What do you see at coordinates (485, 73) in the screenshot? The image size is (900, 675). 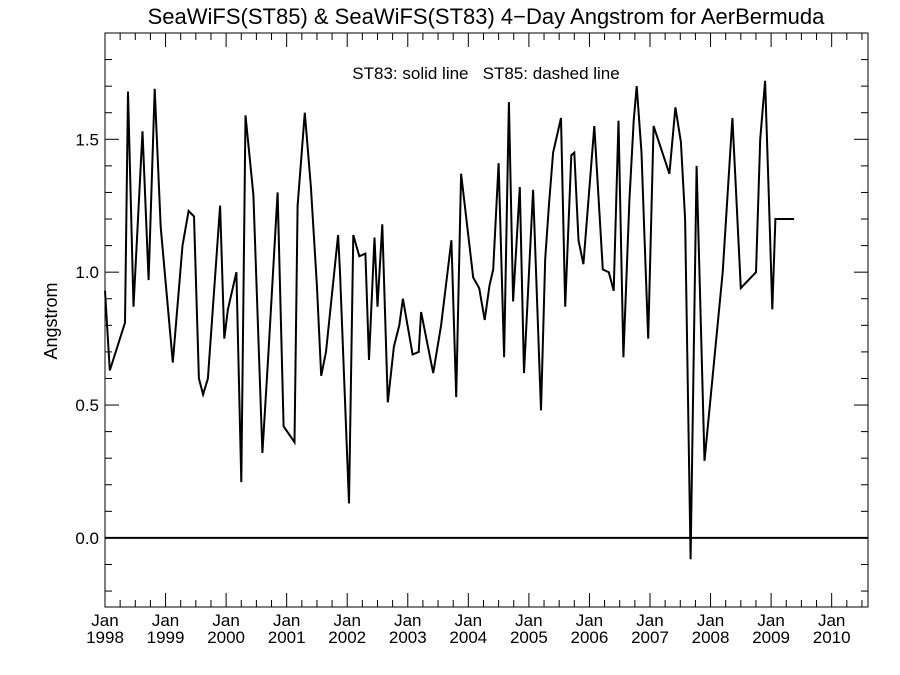 I see `legend-note: ST83: solid line ST85: dashed line` at bounding box center [485, 73].